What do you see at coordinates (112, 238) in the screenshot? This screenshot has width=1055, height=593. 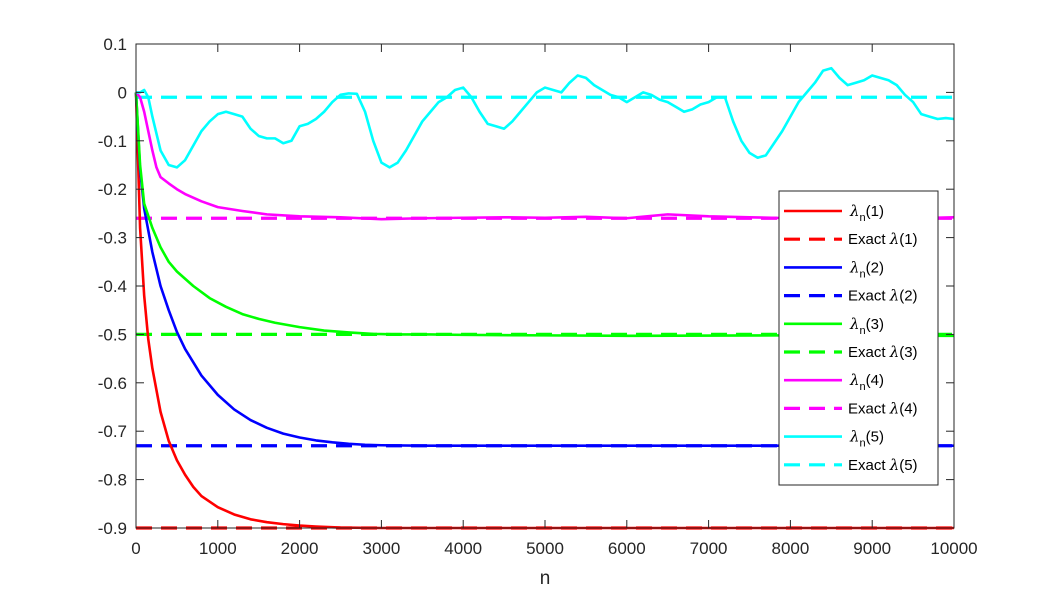 I see `y-tick-label: -0.3` at bounding box center [112, 238].